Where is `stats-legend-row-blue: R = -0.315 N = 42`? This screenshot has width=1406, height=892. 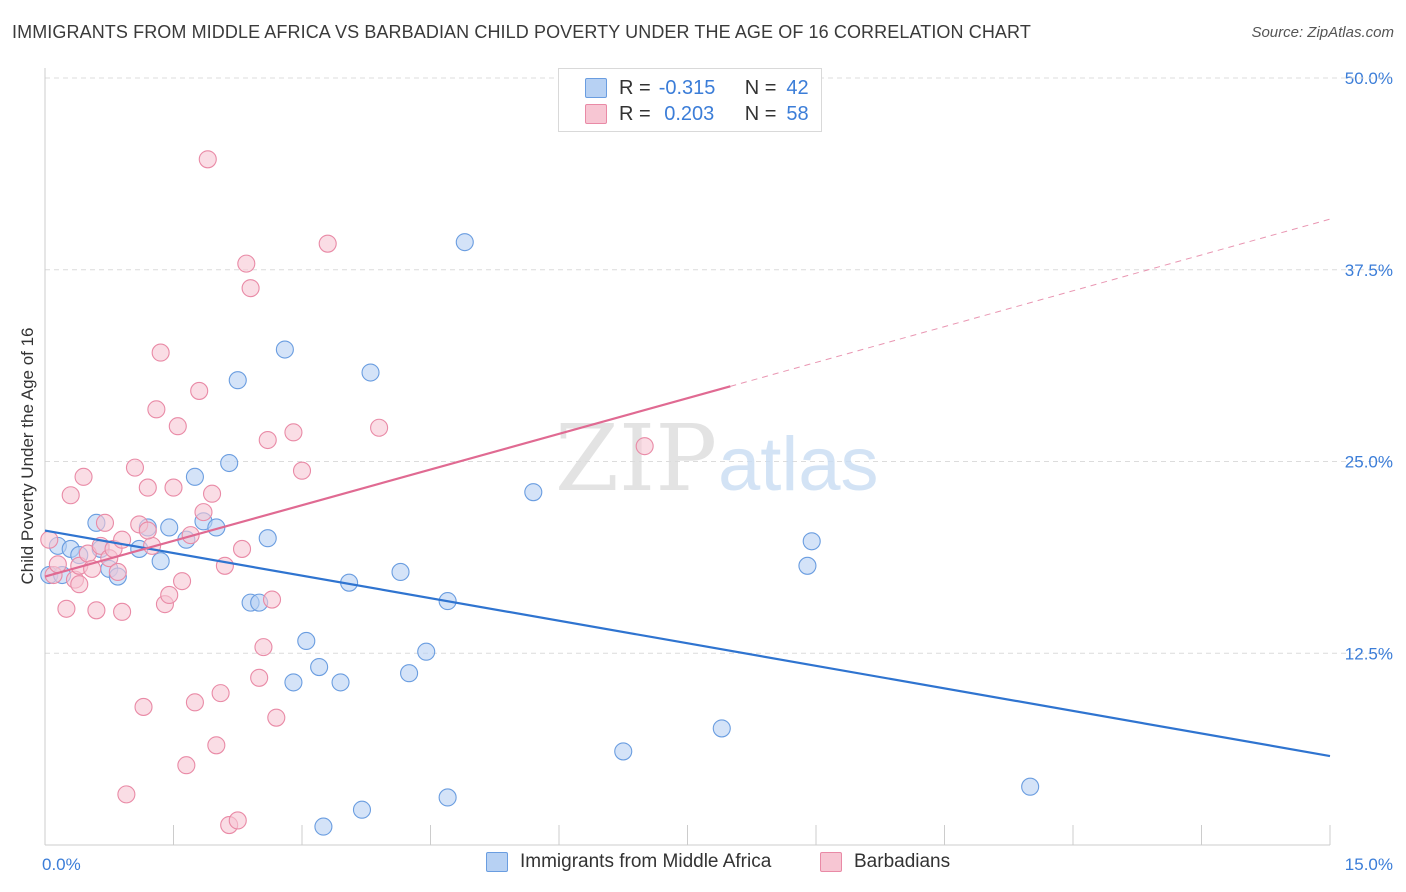 stats-legend-row-blue: R = -0.315 N = 42 is located at coordinates (697, 88).